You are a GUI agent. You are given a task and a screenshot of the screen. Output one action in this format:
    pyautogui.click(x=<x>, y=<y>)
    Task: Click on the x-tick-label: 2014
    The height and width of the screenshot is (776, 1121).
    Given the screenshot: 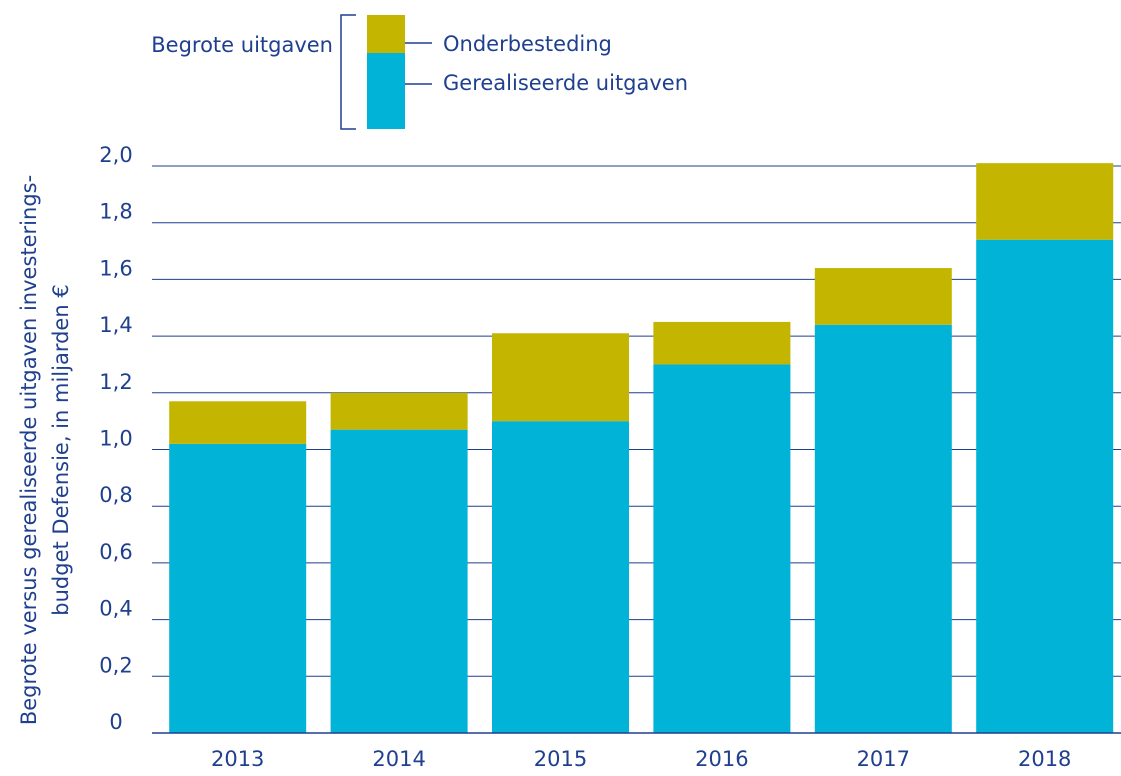 What is the action you would take?
    pyautogui.click(x=398, y=759)
    